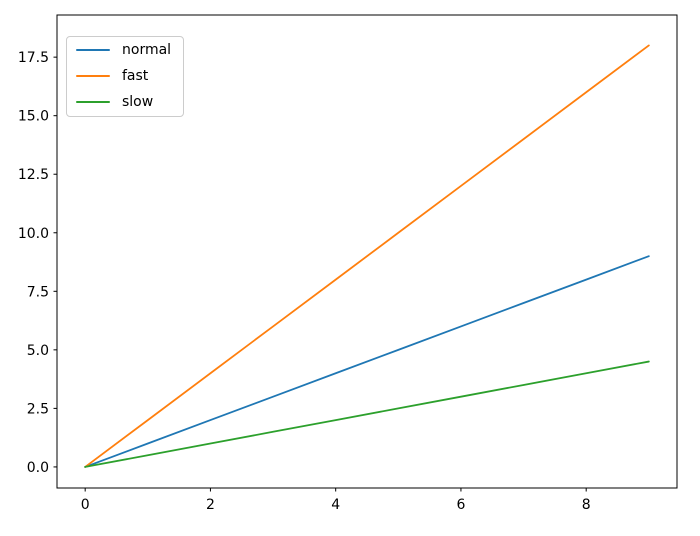 The image size is (700, 536). I want to click on y-tick-label: 7.5, so click(38, 292).